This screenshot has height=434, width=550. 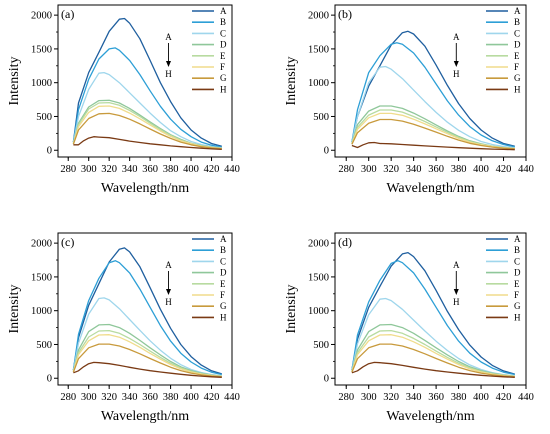 What do you see at coordinates (391, 397) in the screenshot?
I see `x-tick-label: 320` at bounding box center [391, 397].